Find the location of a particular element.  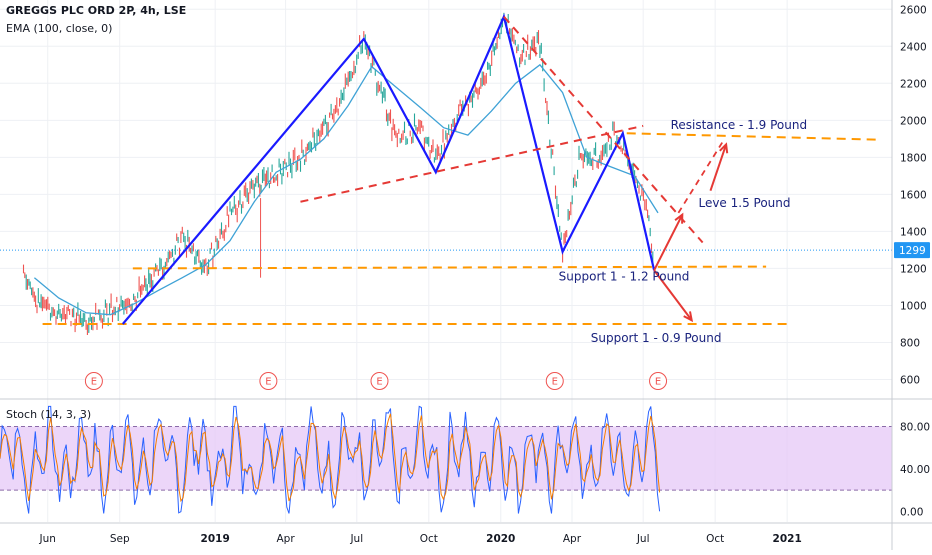

price-tick-label: 800 is located at coordinates (910, 343).